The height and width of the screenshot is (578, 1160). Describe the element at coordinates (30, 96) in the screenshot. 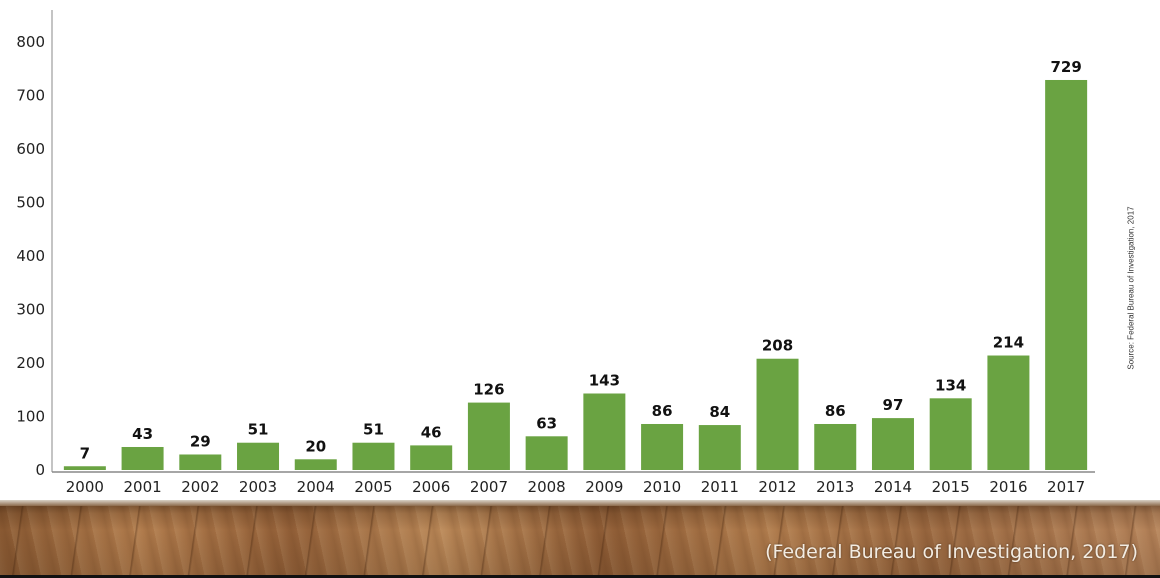

I see `y-tick-label: 700` at that location.